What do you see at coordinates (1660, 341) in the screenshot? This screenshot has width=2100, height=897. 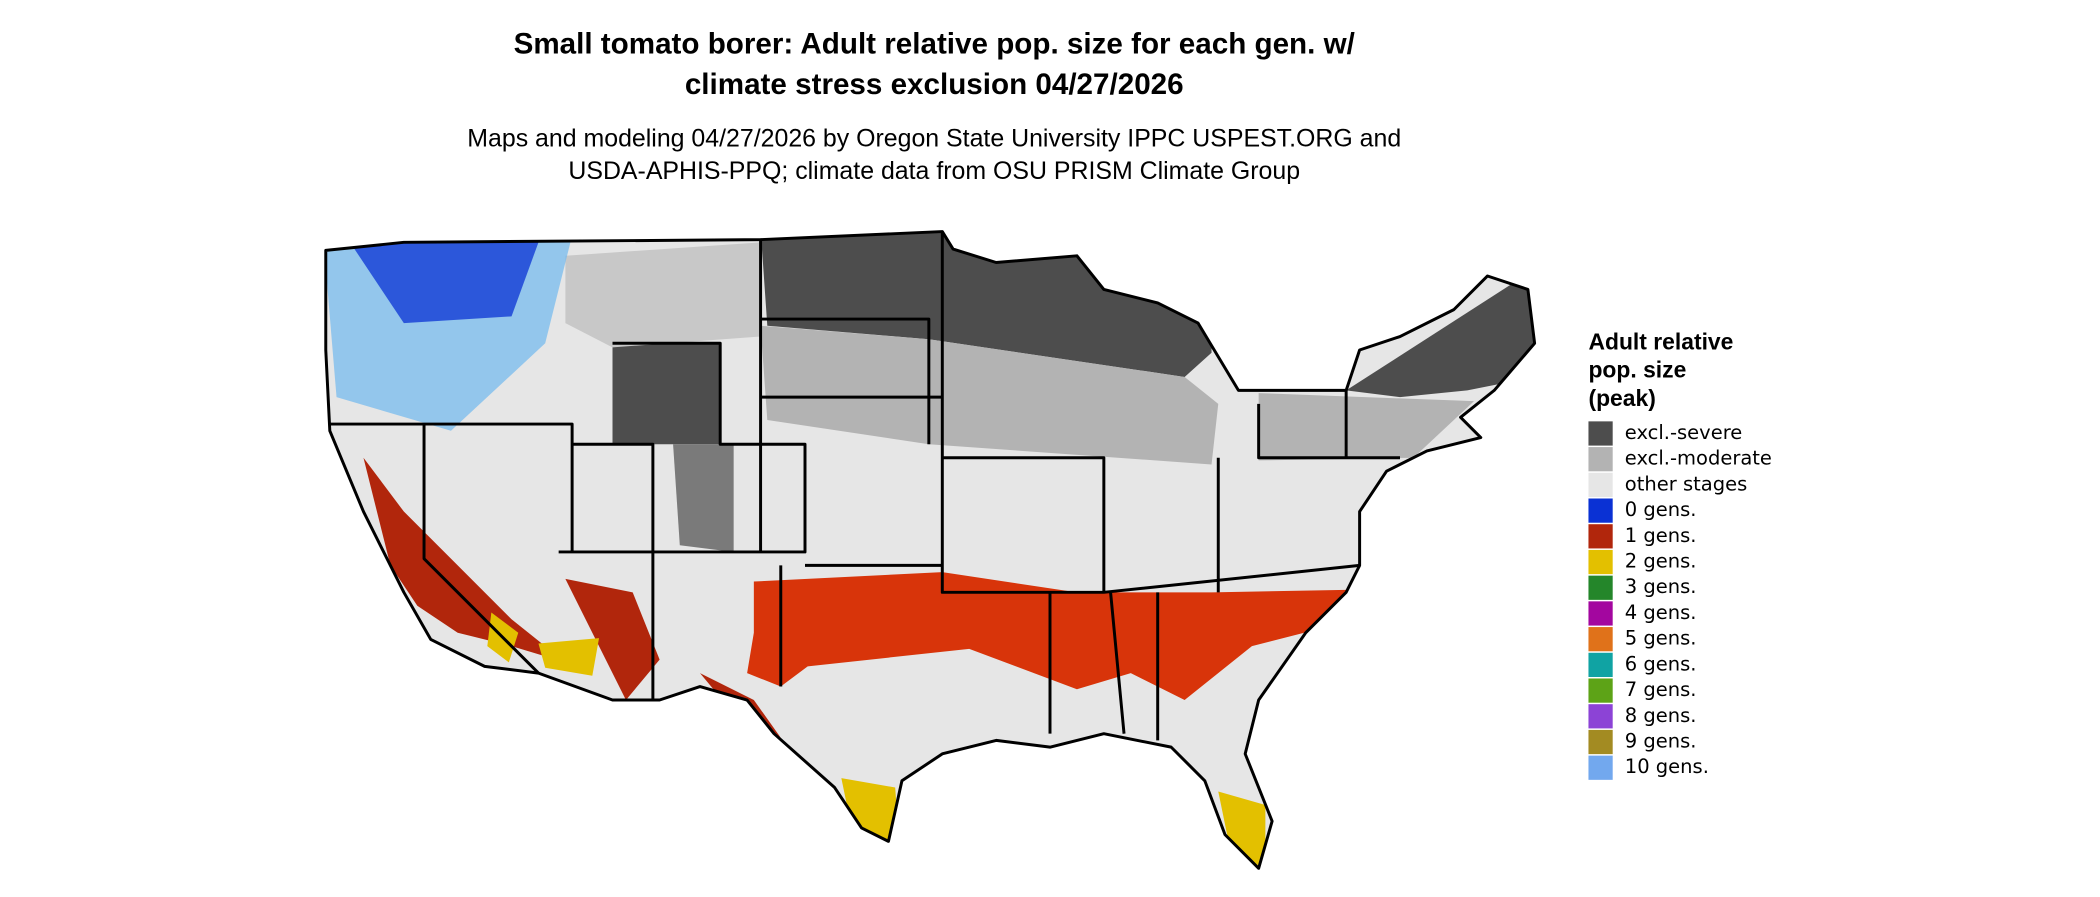 I see `legend-title: Adult relative` at bounding box center [1660, 341].